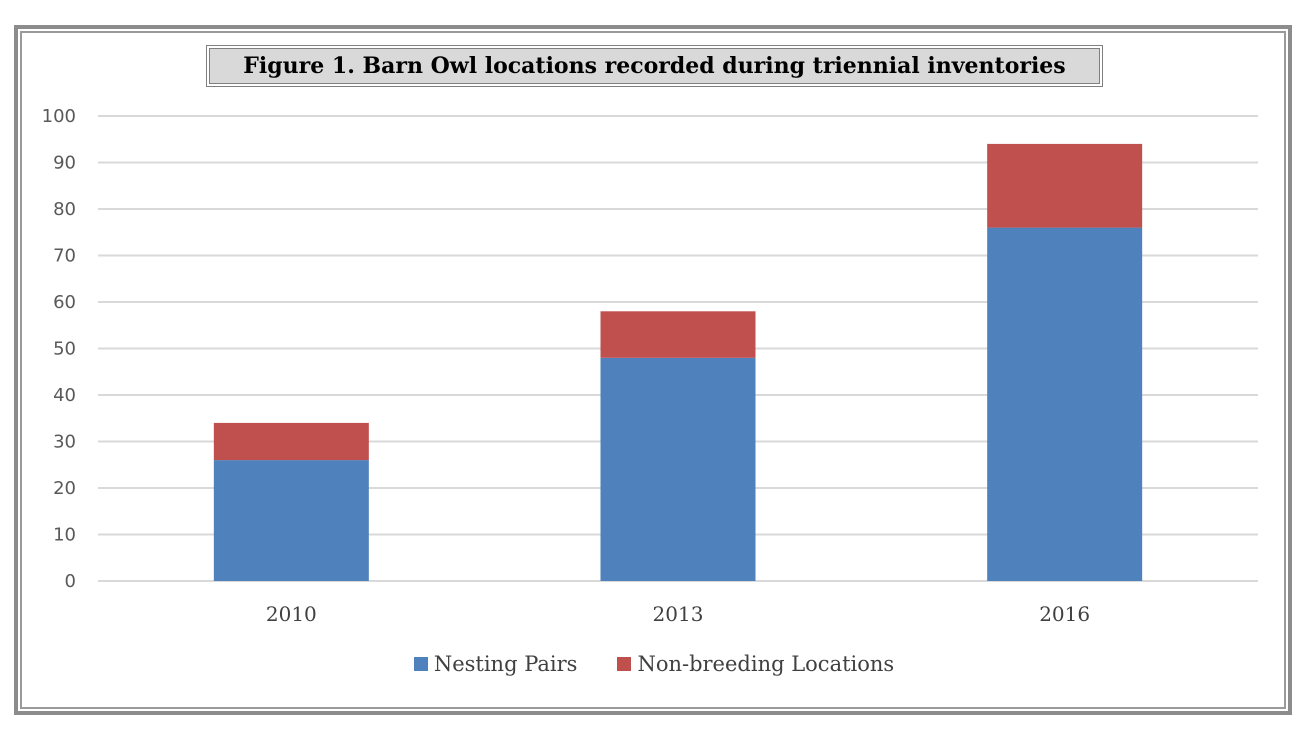 The height and width of the screenshot is (734, 1308). I want to click on y-tick-label-70: 70, so click(64, 256).